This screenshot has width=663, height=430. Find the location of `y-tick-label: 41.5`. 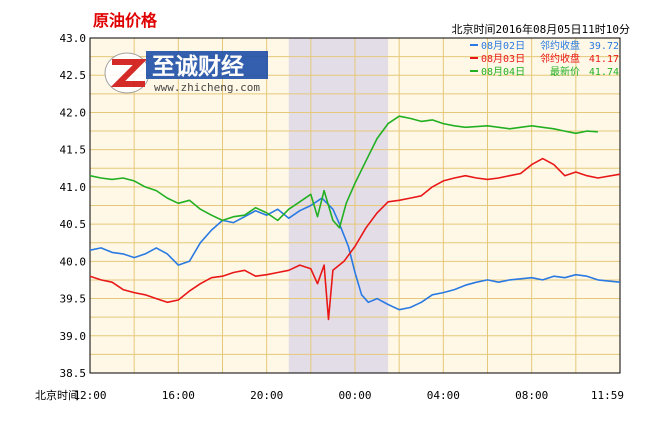

y-tick-label: 41.5 is located at coordinates (73, 150).